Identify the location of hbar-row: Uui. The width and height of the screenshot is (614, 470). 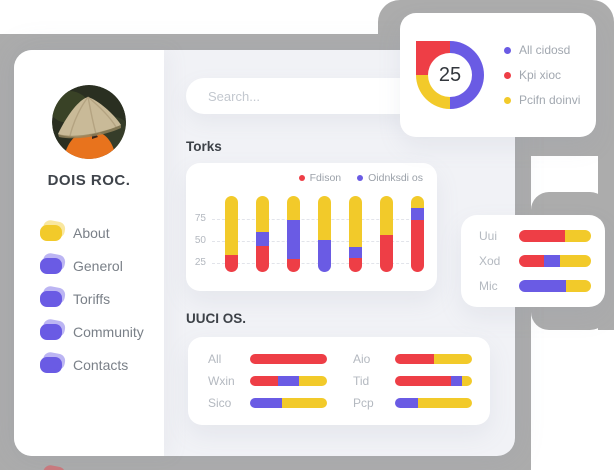
(535, 236).